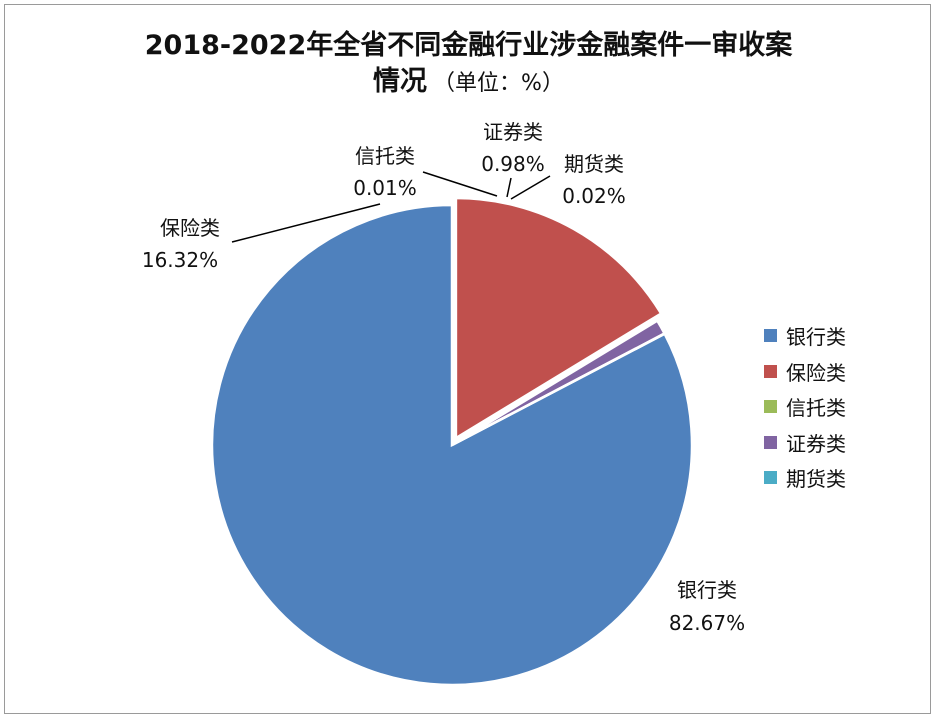 The width and height of the screenshot is (937, 720). What do you see at coordinates (498, 83) in the screenshot?
I see `chart-unit-note: （单位：%）` at bounding box center [498, 83].